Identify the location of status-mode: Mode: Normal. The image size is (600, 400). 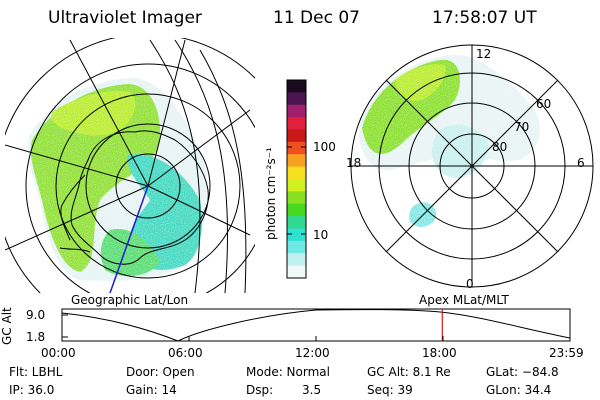
(288, 372).